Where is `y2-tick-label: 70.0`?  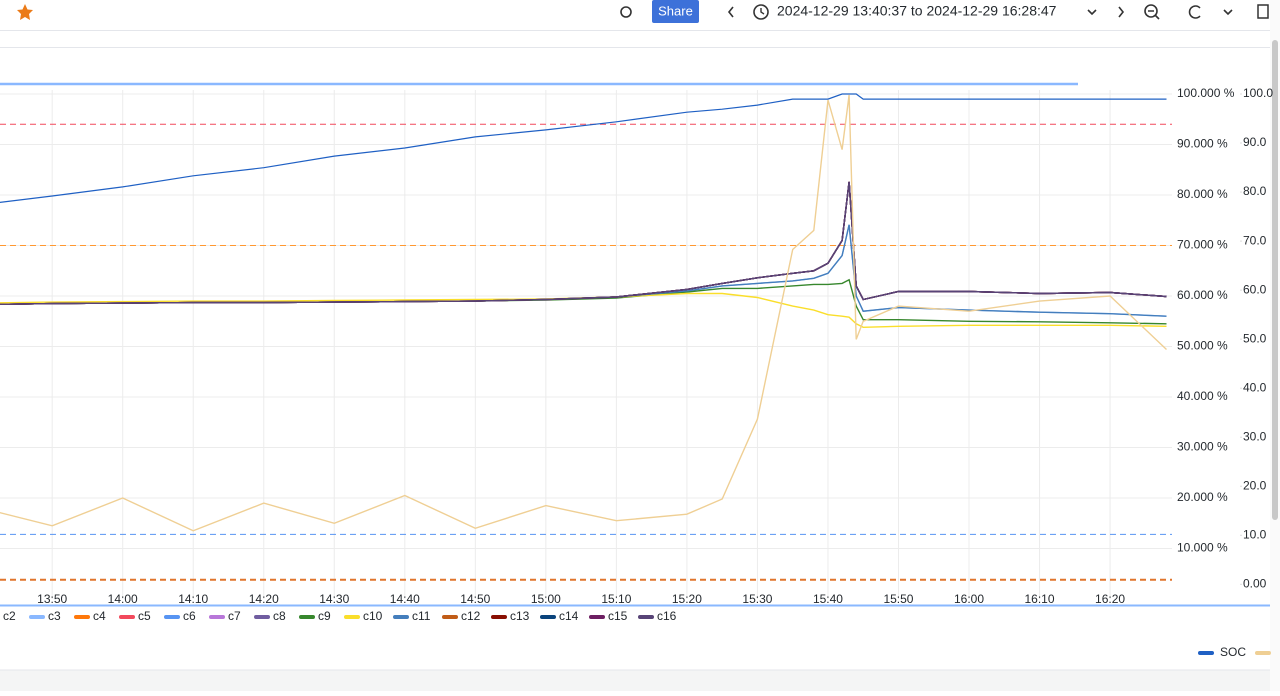
y2-tick-label: 70.0 is located at coordinates (1255, 240).